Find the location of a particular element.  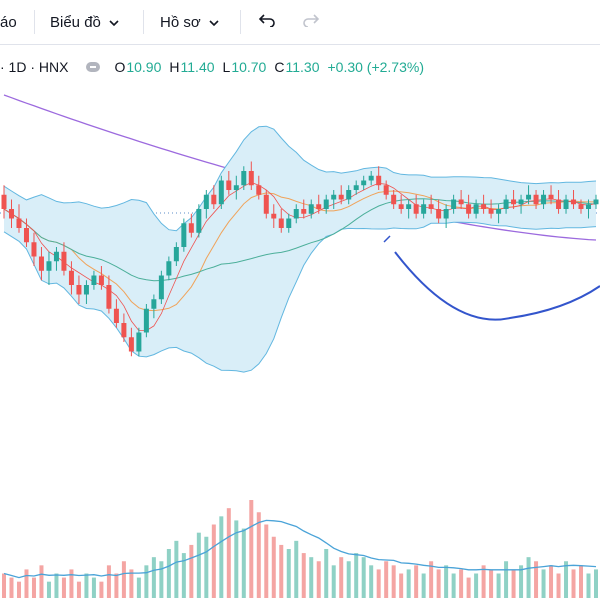

close-label: C is located at coordinates (279, 67).